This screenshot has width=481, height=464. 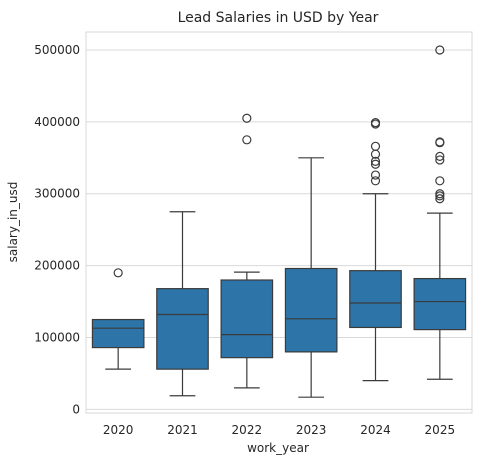 I want to click on x-tick-label: 2021, so click(x=182, y=430).